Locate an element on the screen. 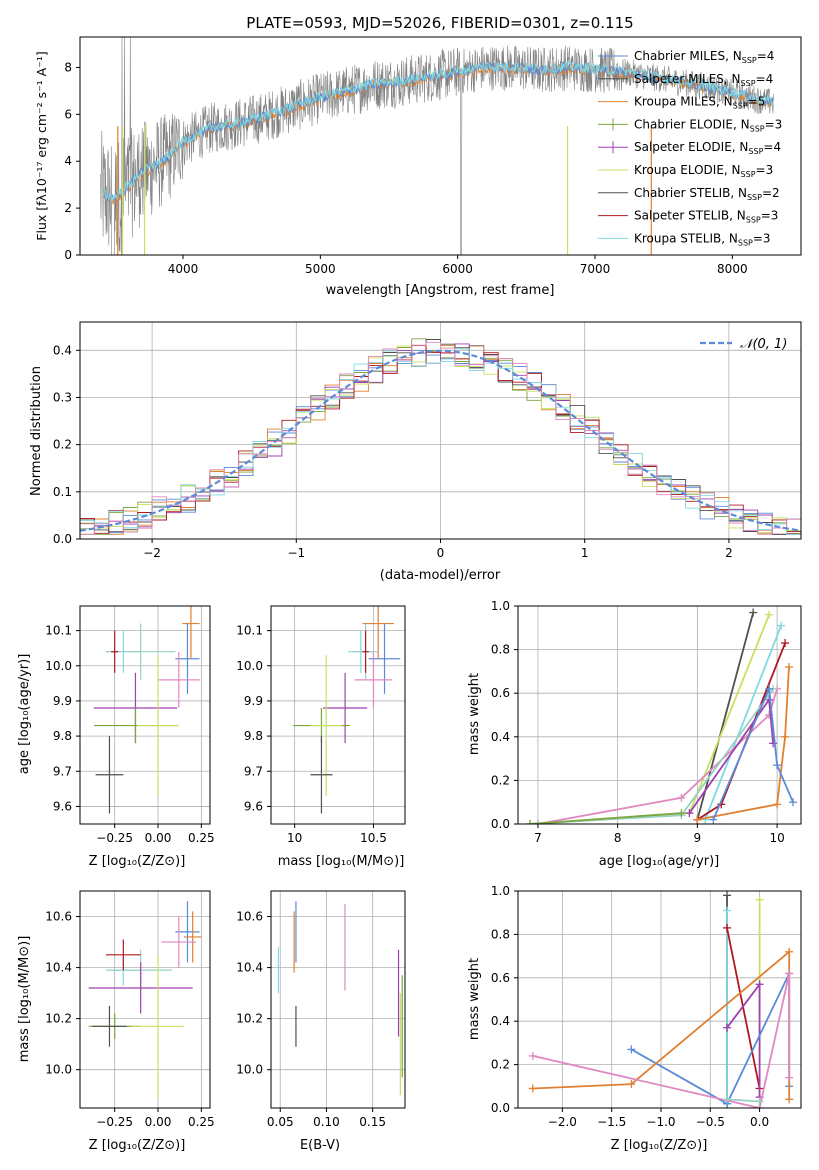  legend-label: Salpeter STELIB, NSSP=3 is located at coordinates (706, 217).